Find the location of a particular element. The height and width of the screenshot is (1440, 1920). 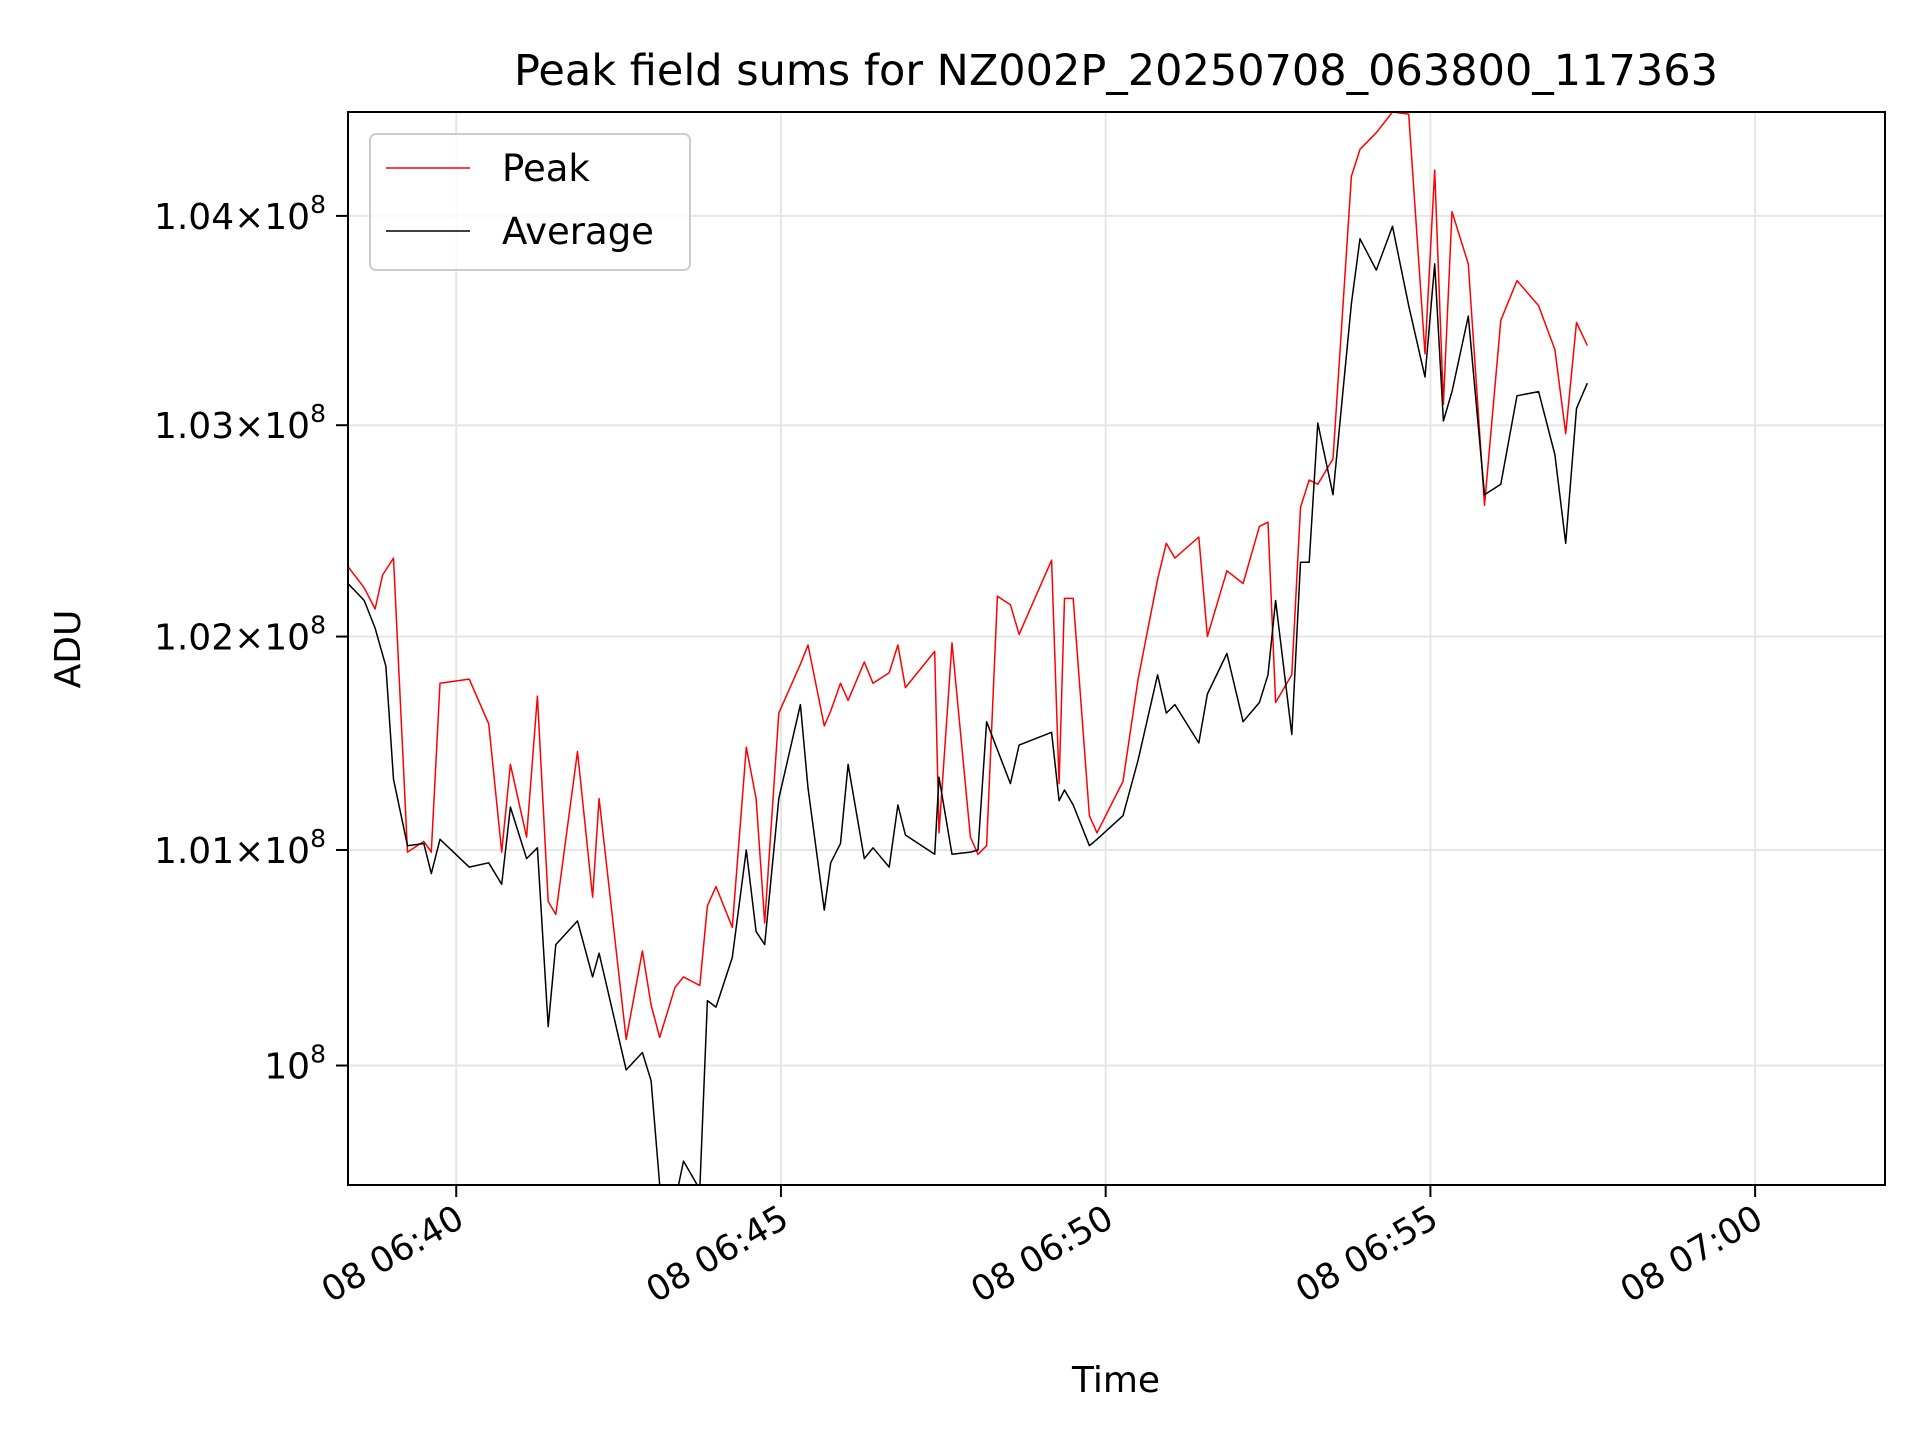

legend-label-average: Average is located at coordinates (578, 231).